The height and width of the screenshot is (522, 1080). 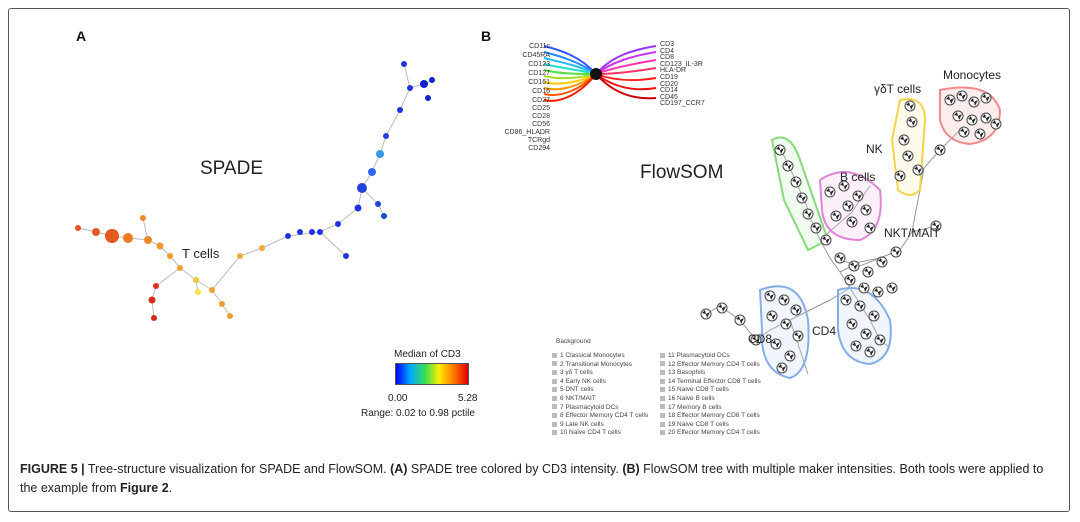 I want to click on legend-item: 14 Terminal Effector CD8 T cells, so click(x=710, y=381).